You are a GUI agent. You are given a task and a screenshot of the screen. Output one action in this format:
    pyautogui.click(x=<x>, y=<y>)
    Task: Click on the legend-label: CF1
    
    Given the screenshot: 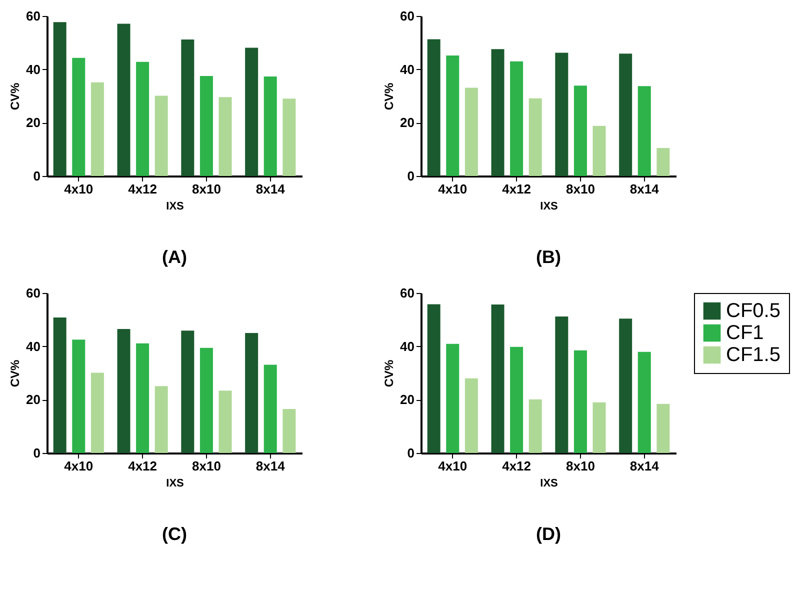 What is the action you would take?
    pyautogui.click(x=745, y=333)
    